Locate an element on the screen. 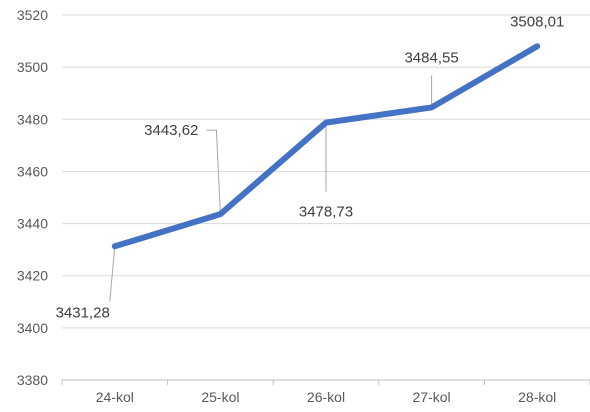  y-tick-label: 3520 is located at coordinates (32, 15).